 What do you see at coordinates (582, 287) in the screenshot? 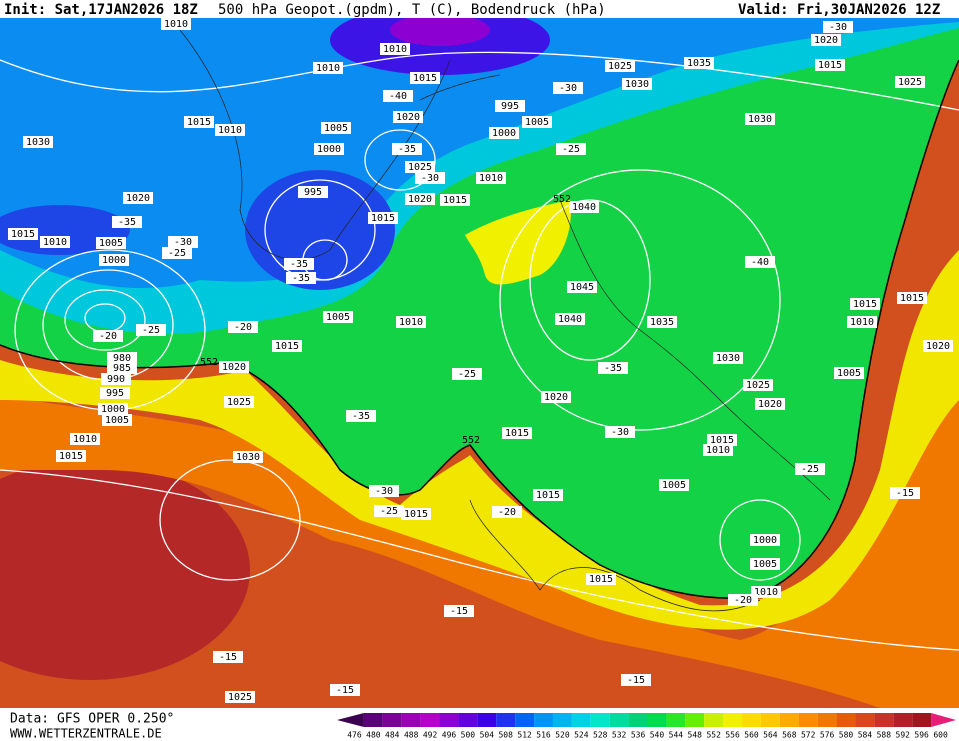
I see `isobar-label: 1045` at bounding box center [582, 287].